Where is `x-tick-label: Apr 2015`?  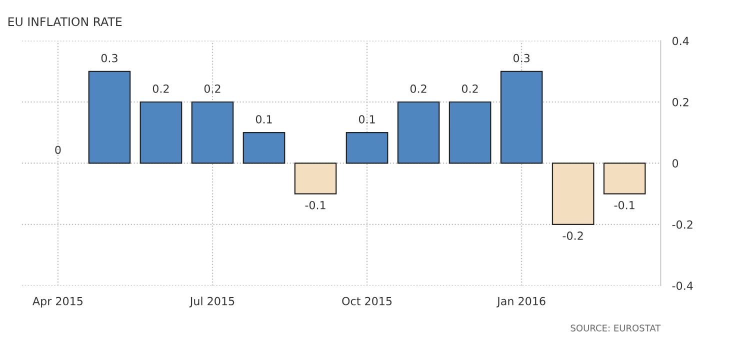
x-tick-label: Apr 2015 is located at coordinates (57, 302).